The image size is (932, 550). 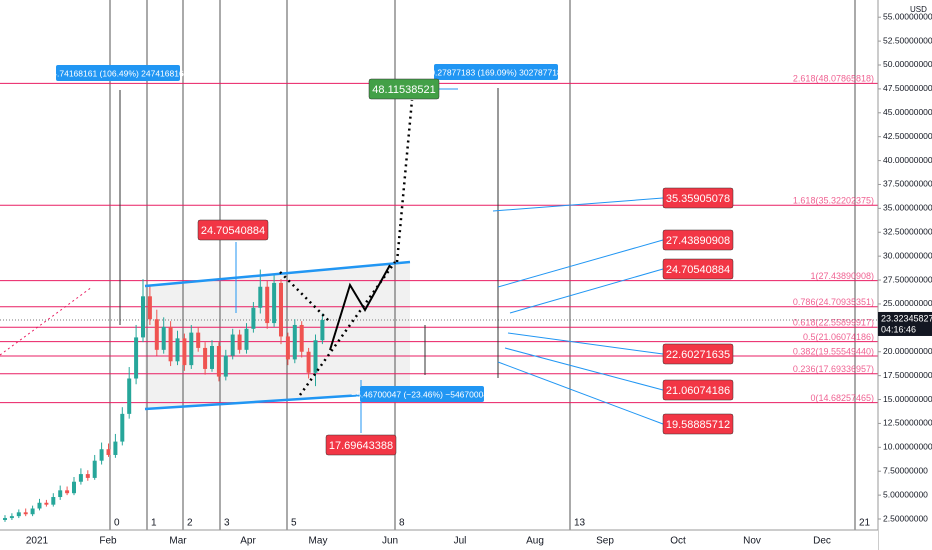 What do you see at coordinates (833, 323) in the screenshot?
I see `fib-label: 0.618(22.55899917)` at bounding box center [833, 323].